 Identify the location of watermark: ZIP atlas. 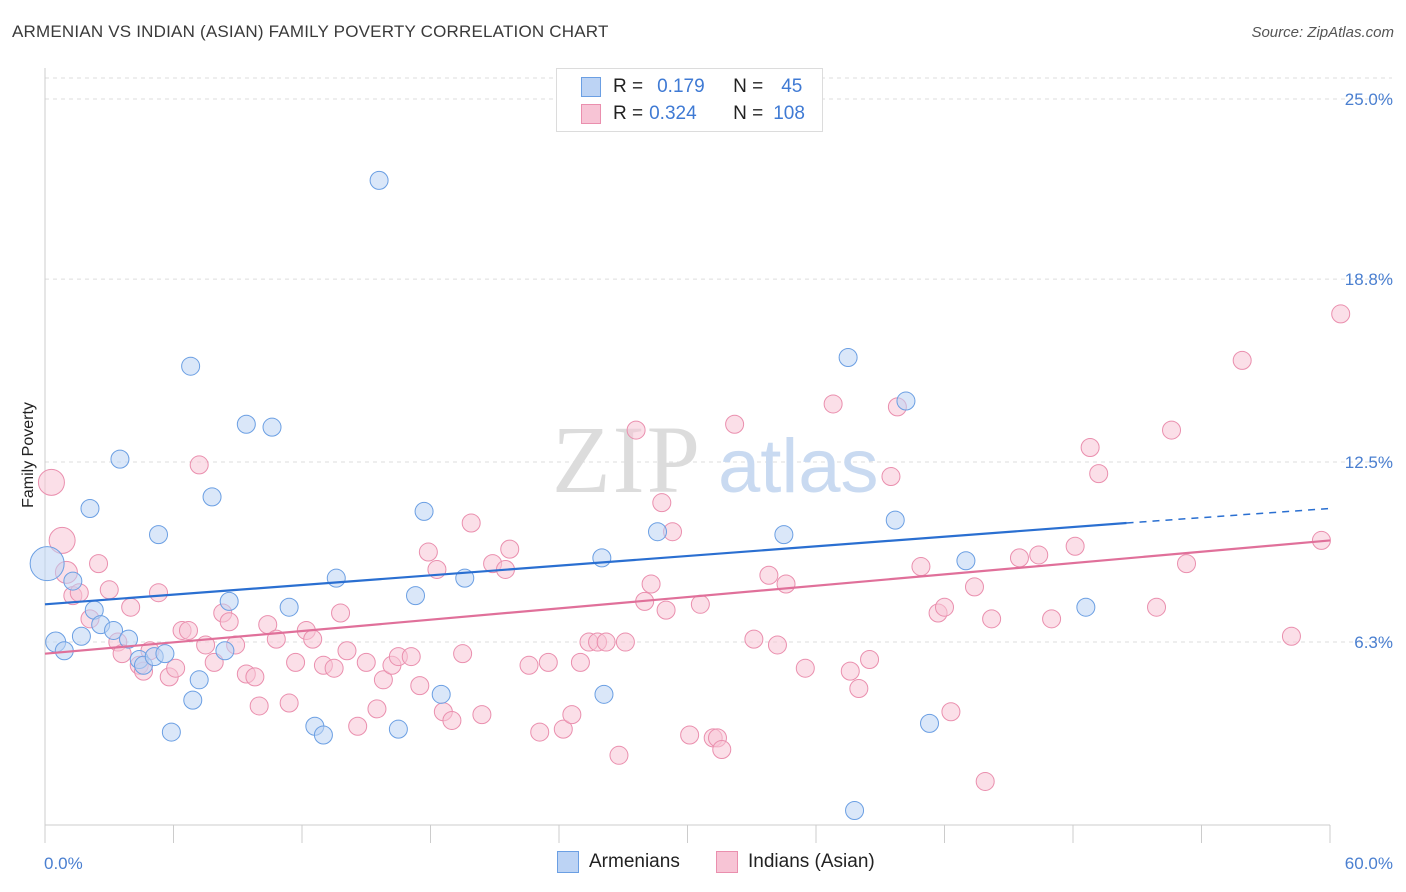
(715, 459).